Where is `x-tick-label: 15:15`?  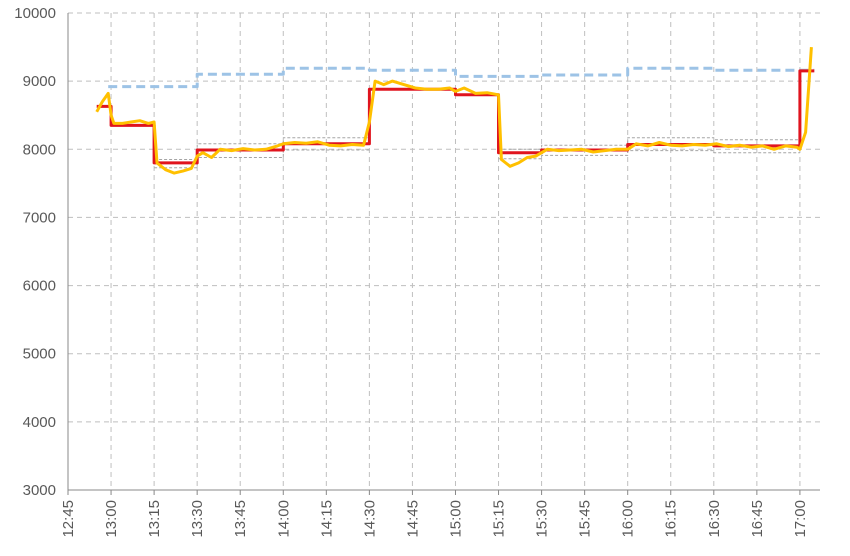
x-tick-label: 15:15 is located at coordinates (499, 519).